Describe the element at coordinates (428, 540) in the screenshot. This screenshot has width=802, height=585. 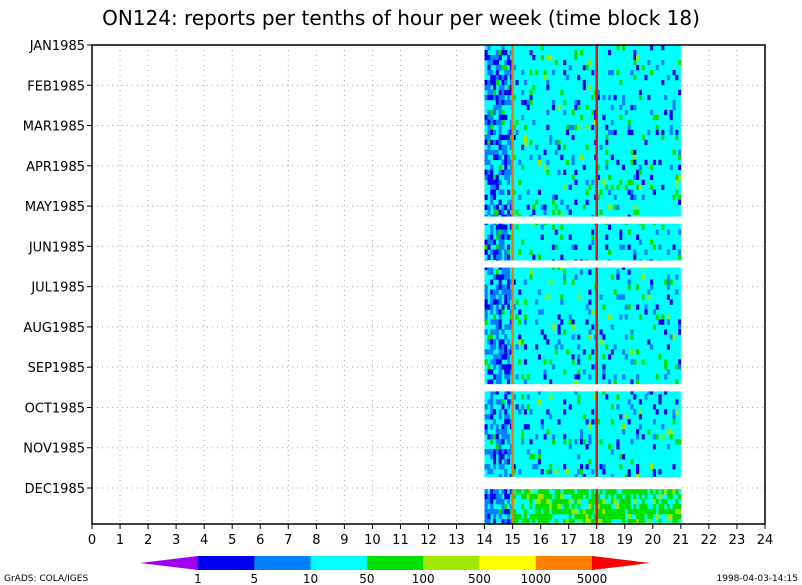
I see `x-tick-label: 12` at that location.